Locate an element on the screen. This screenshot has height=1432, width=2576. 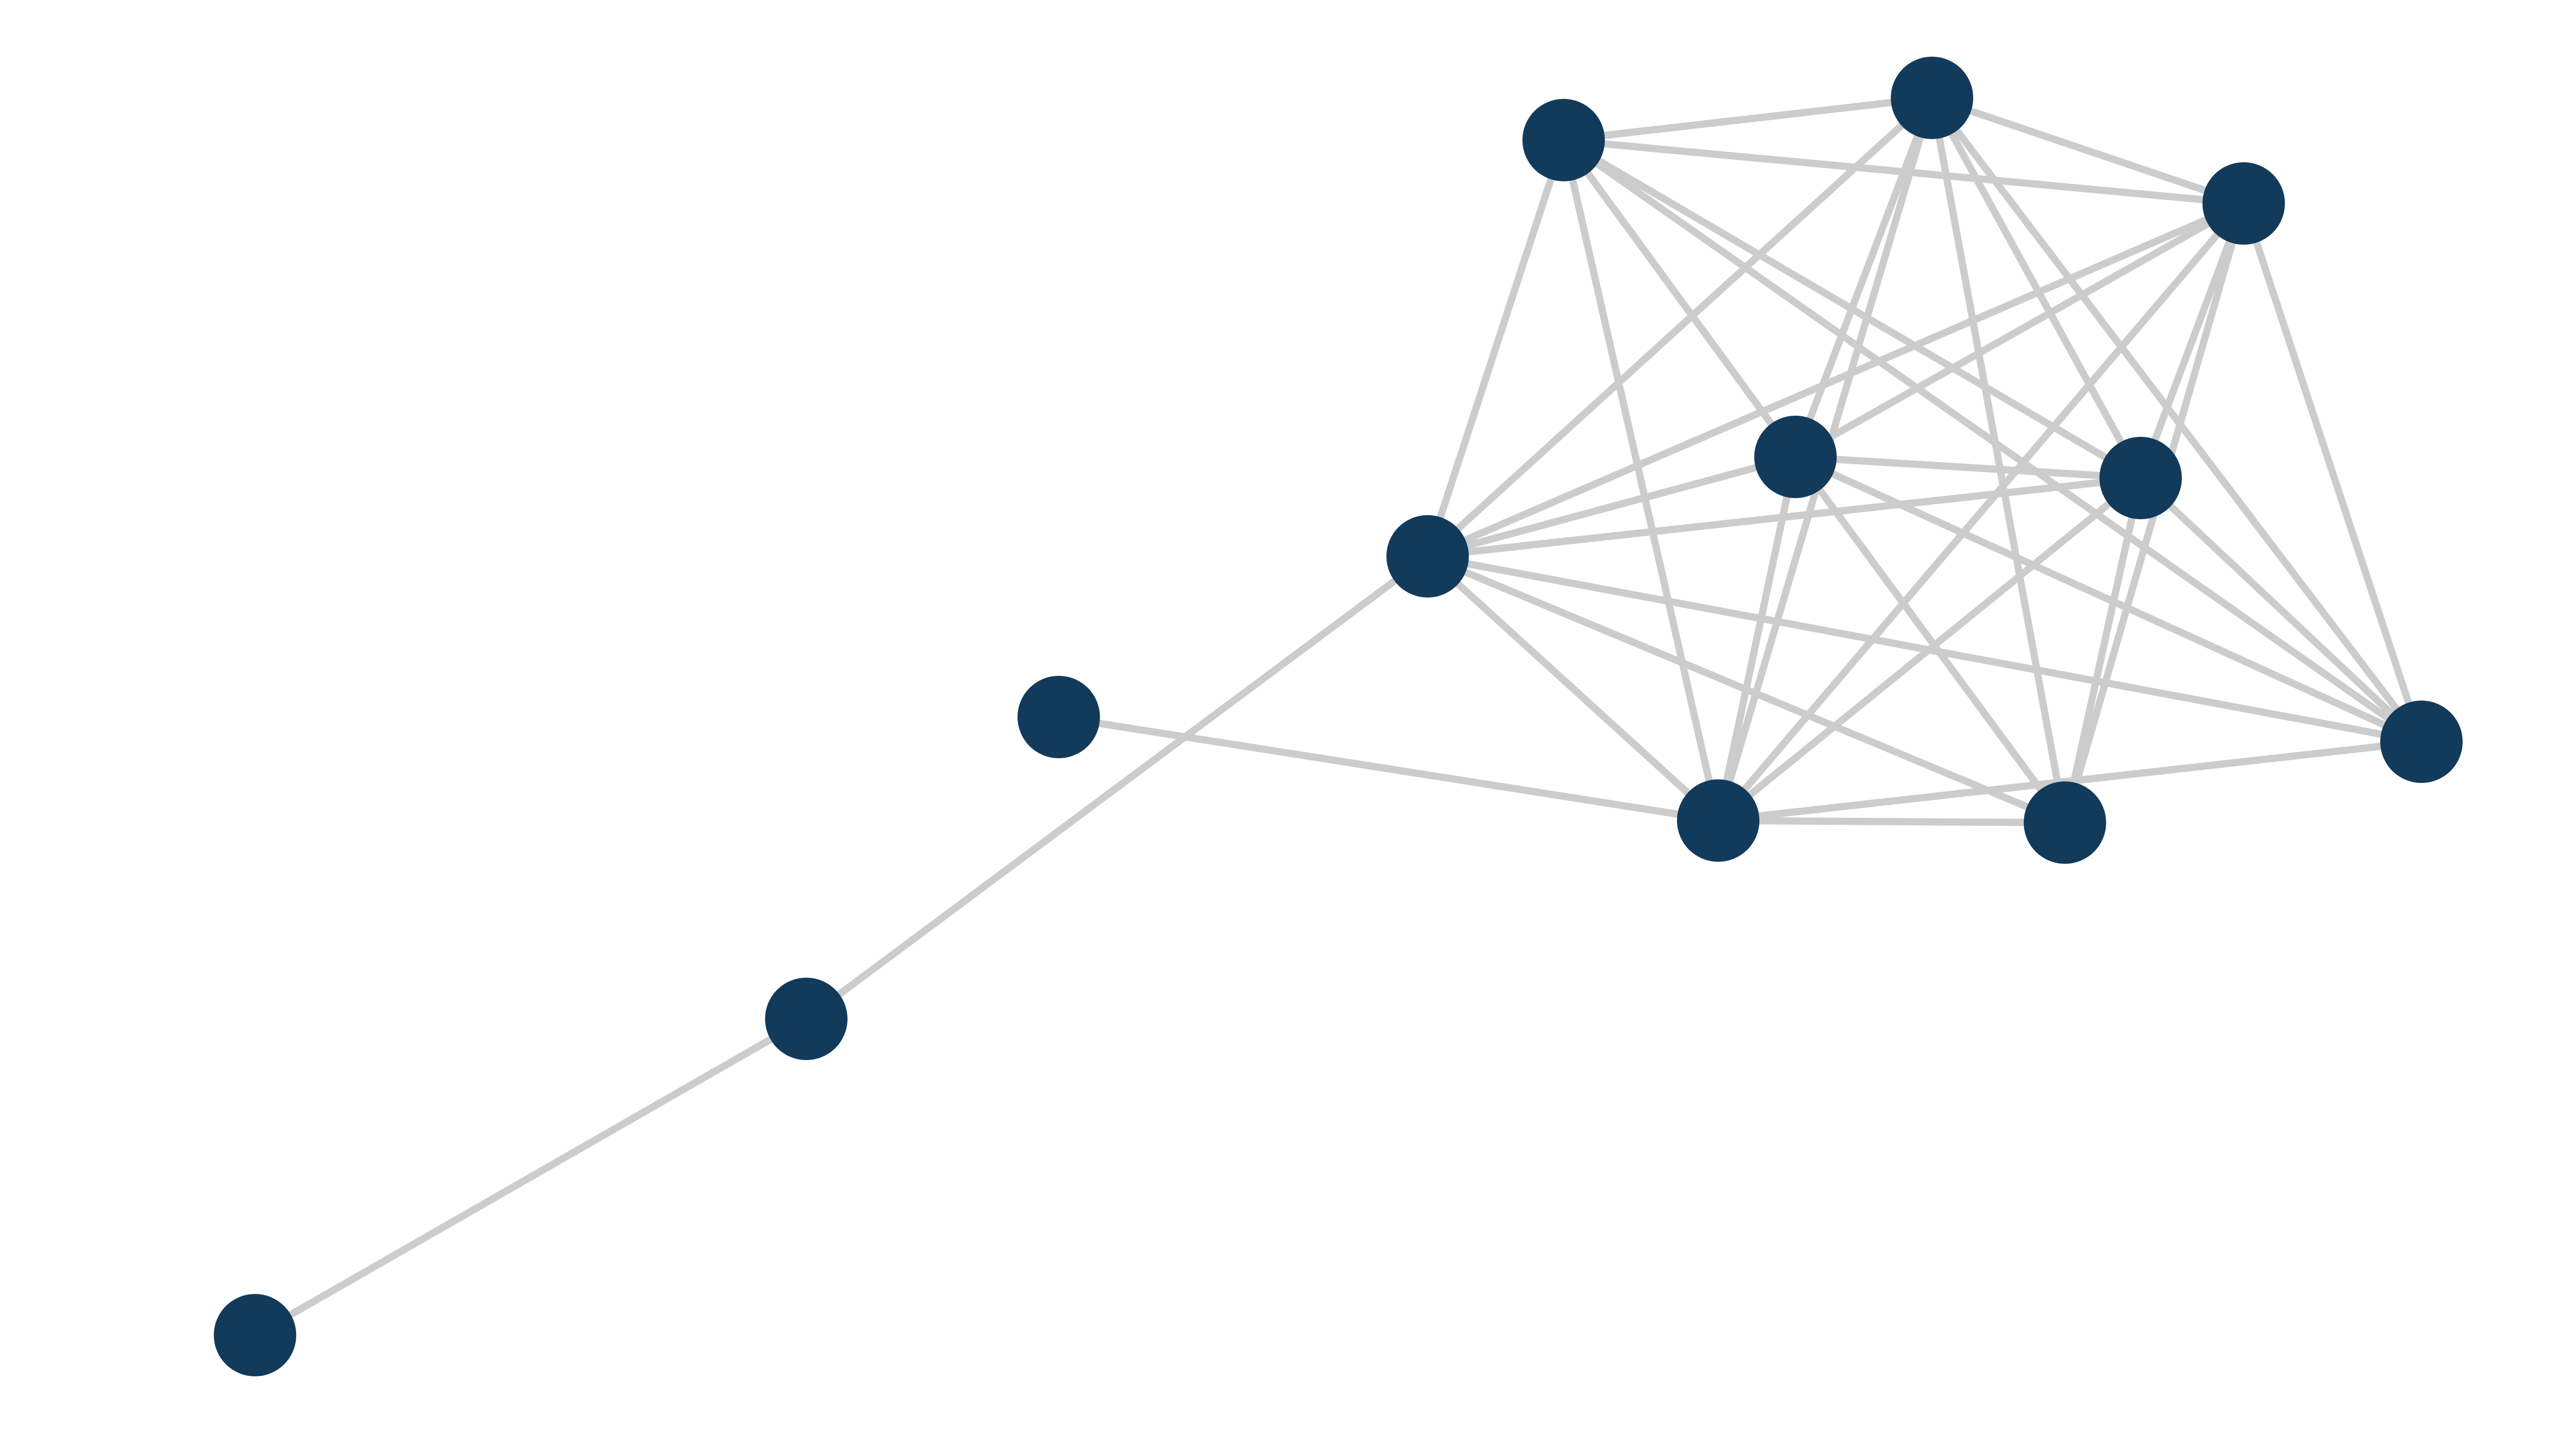
graph-edge-n3-n4 is located at coordinates (1968, 467).